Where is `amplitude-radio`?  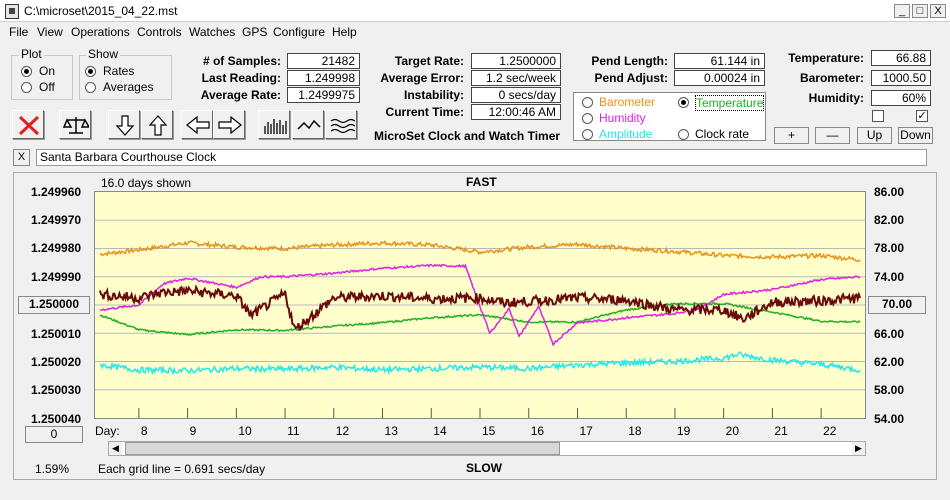
amplitude-radio is located at coordinates (587, 134).